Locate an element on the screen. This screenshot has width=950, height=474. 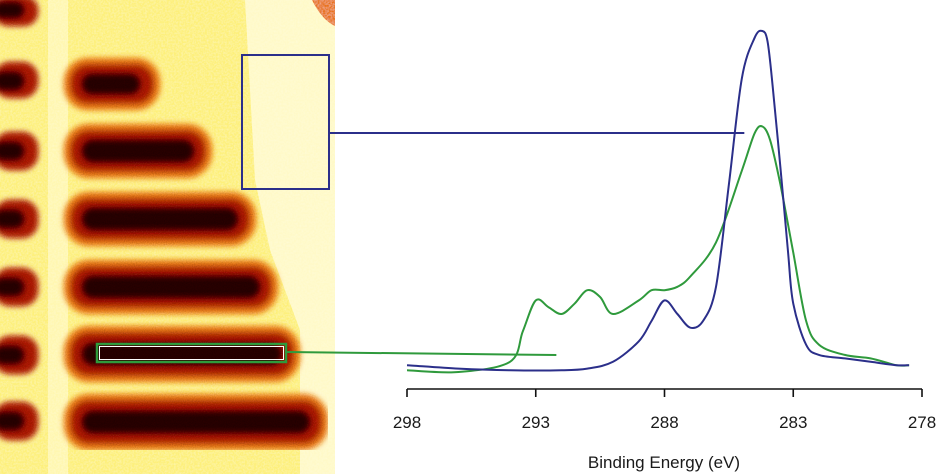
x-axis-title: Binding Energy (eV) is located at coordinates (664, 462).